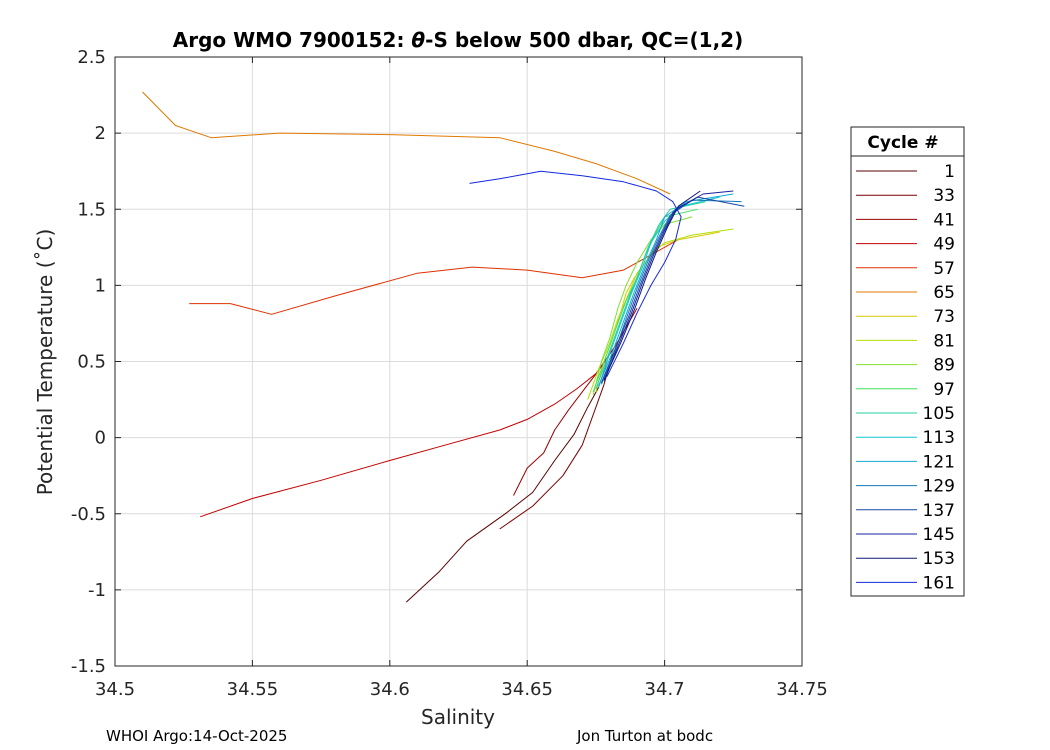 The image size is (1050, 750). Describe the element at coordinates (939, 535) in the screenshot. I see `legend-label-cycle-145: 145` at that location.